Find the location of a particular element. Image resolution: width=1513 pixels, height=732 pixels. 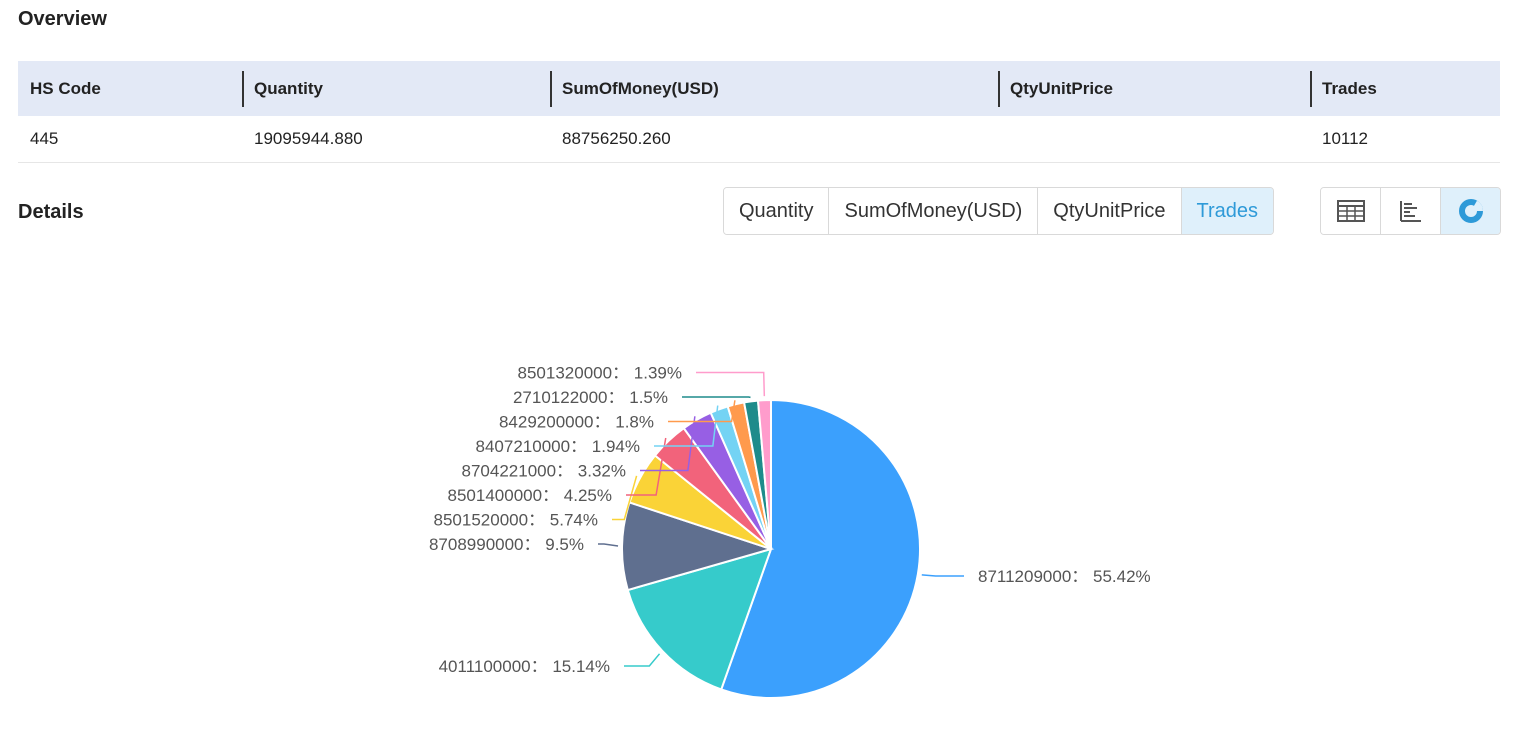

details-title: Details is located at coordinates (51, 212).